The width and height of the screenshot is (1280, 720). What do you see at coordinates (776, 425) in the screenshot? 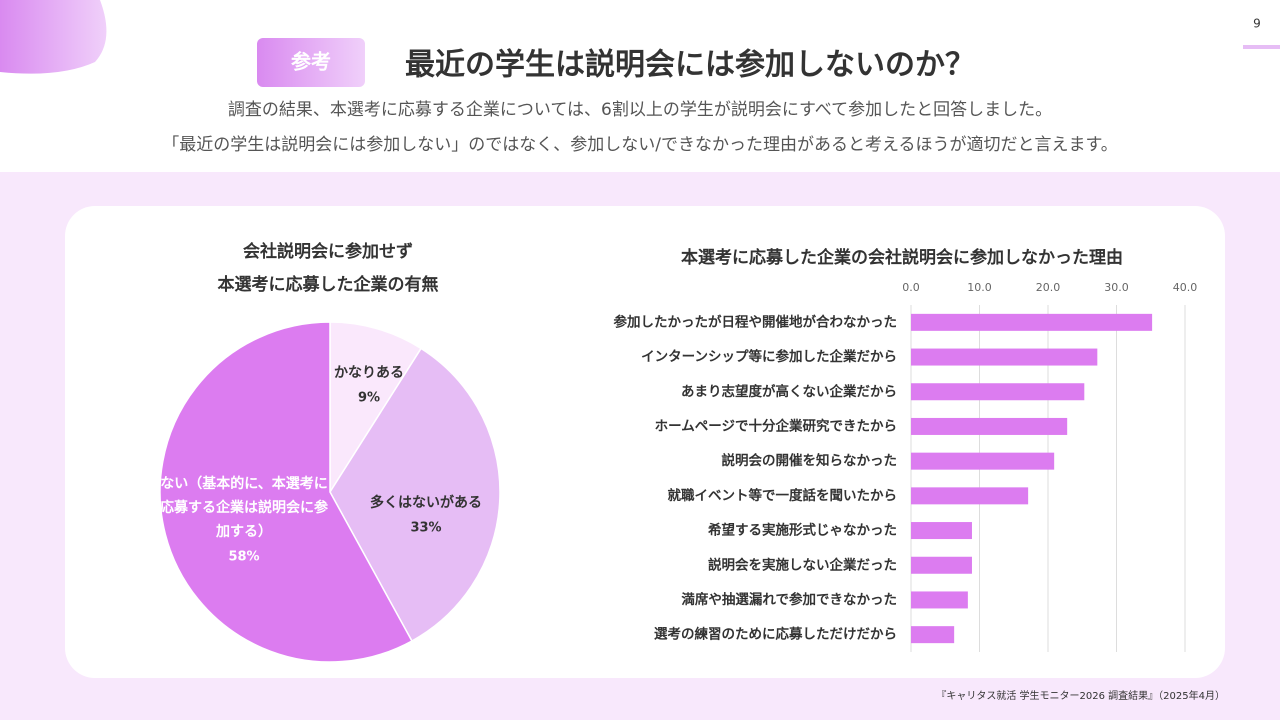
I see `y-tick-label: ホームページで十分企業研究できたから` at bounding box center [776, 425].